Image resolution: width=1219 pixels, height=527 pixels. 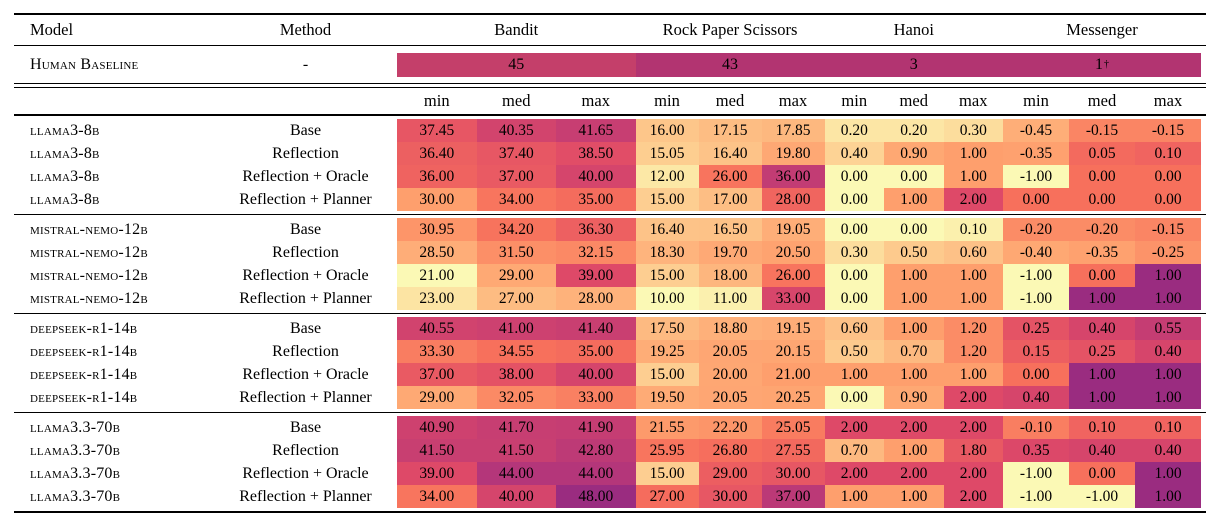 I want to click on baseline-score-value: 1, so click(x=1099, y=64).